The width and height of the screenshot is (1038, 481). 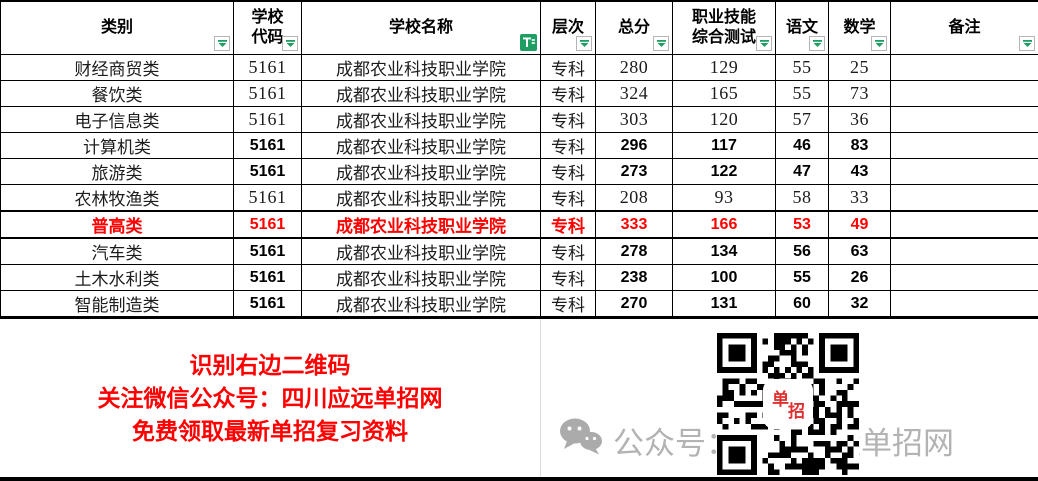 What do you see at coordinates (860, 120) in the screenshot?
I see `cell-math: 36` at bounding box center [860, 120].